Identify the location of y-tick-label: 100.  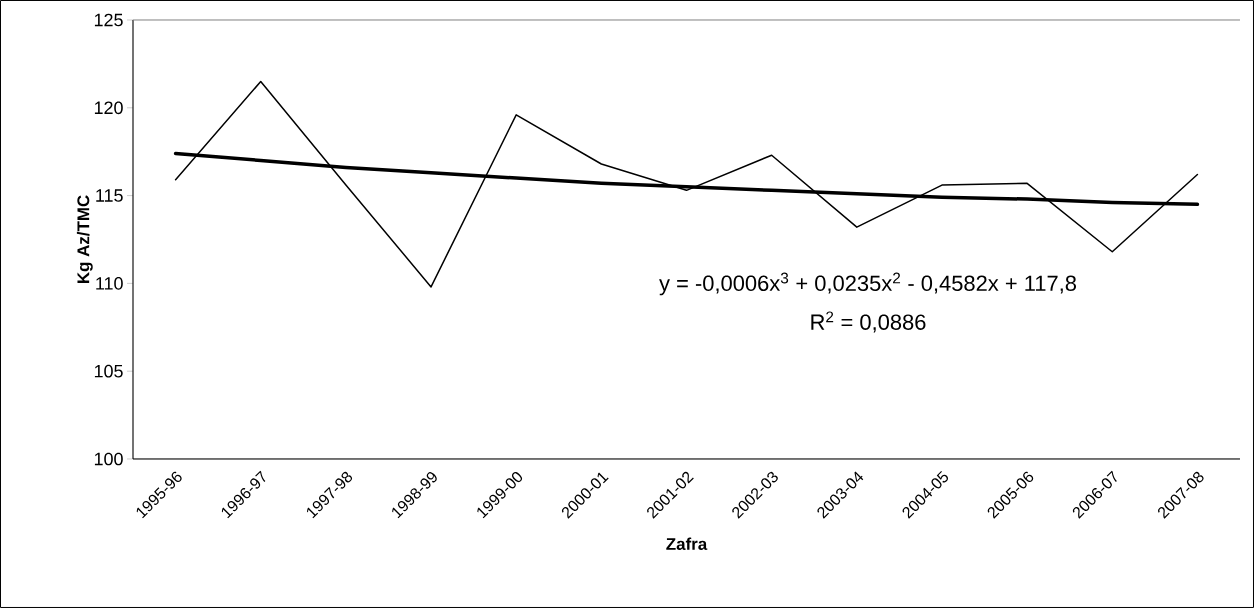
(108, 459).